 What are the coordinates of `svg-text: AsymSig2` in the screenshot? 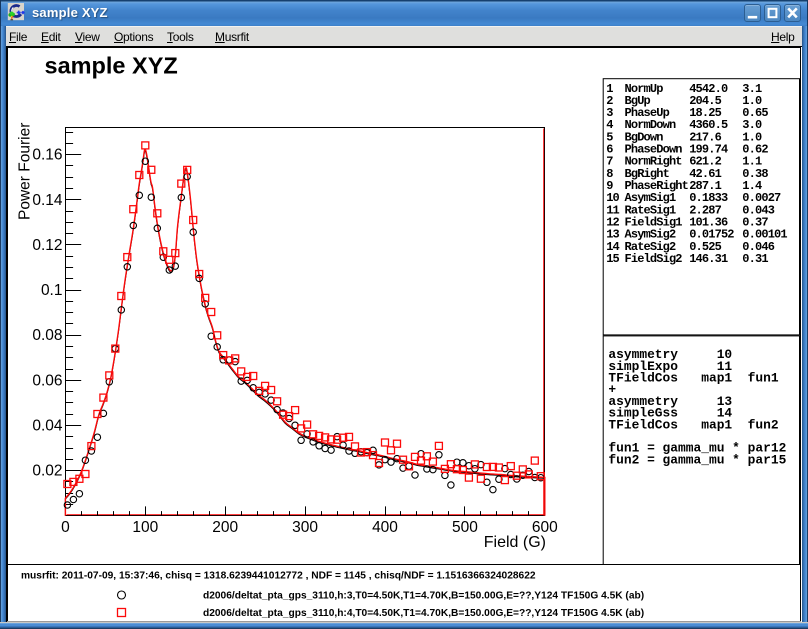 It's located at (650, 235).